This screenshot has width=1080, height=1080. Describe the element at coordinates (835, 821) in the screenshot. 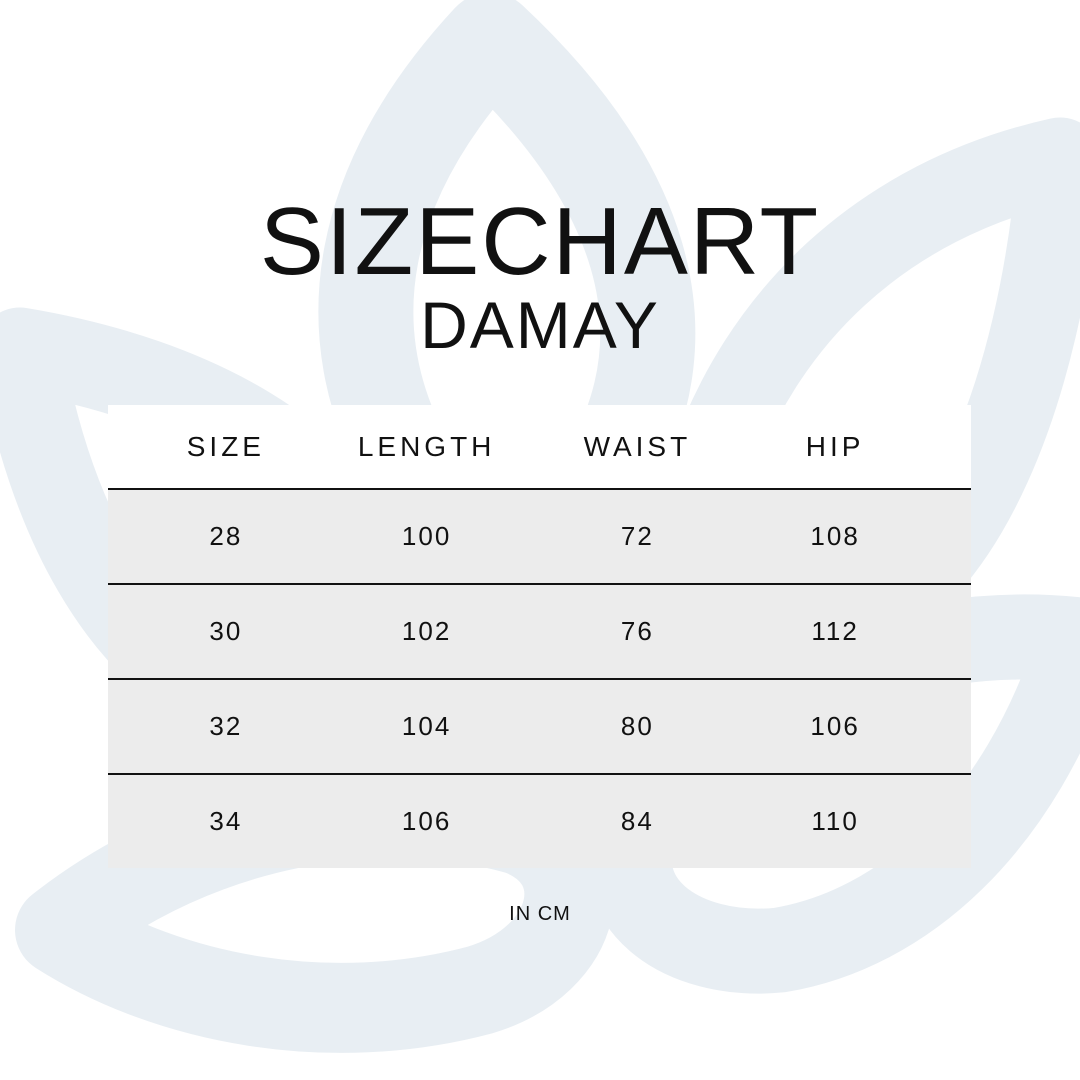

I see `cell-hip: 110` at that location.